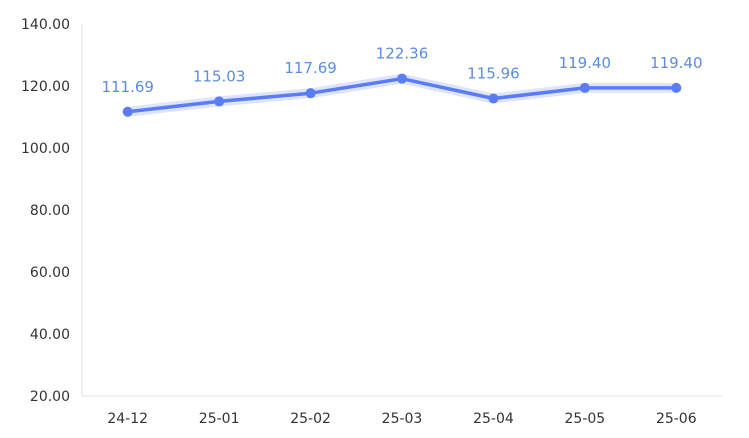 This screenshot has width=749, height=438. I want to click on x-tick-label: 25-04, so click(493, 419).